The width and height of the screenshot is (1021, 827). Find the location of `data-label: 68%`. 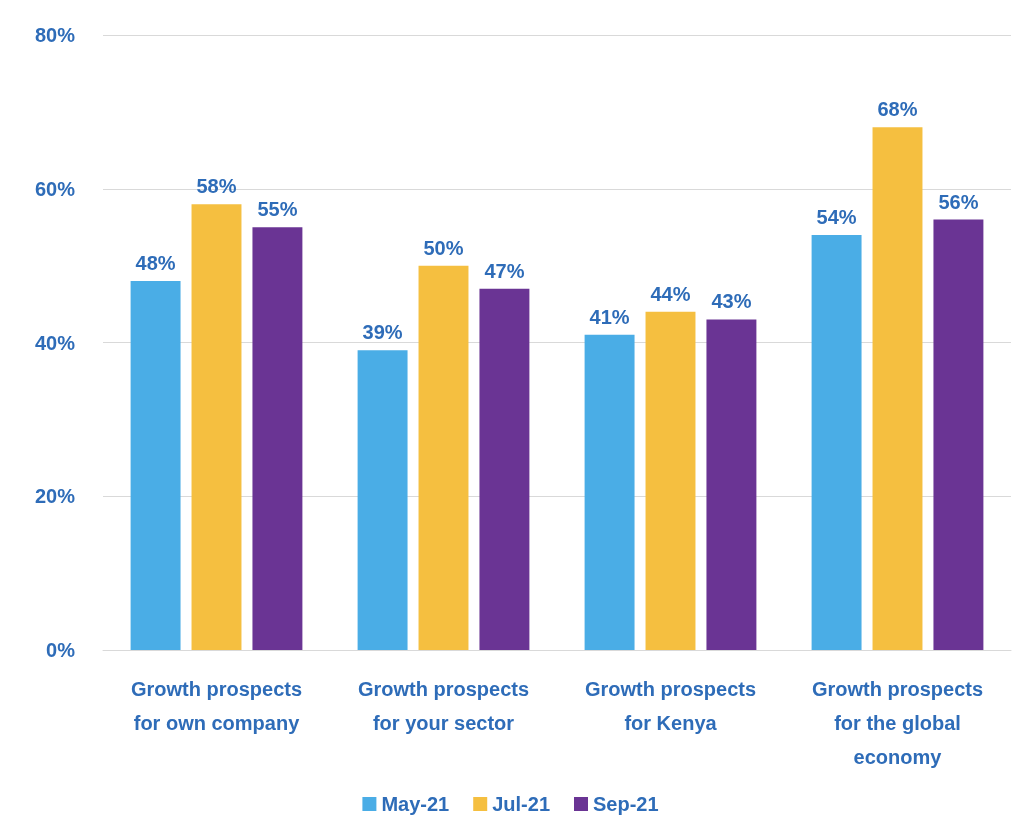

data-label: 68% is located at coordinates (897, 109).